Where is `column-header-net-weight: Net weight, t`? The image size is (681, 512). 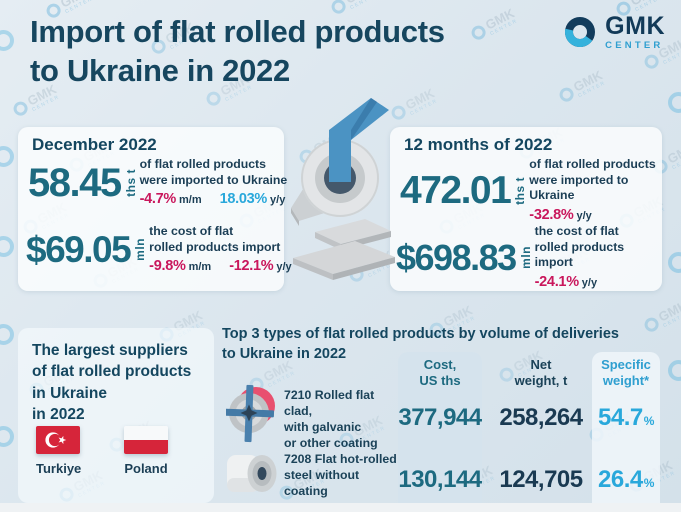
column-header-net-weight: Net weight, t is located at coordinates (541, 373).